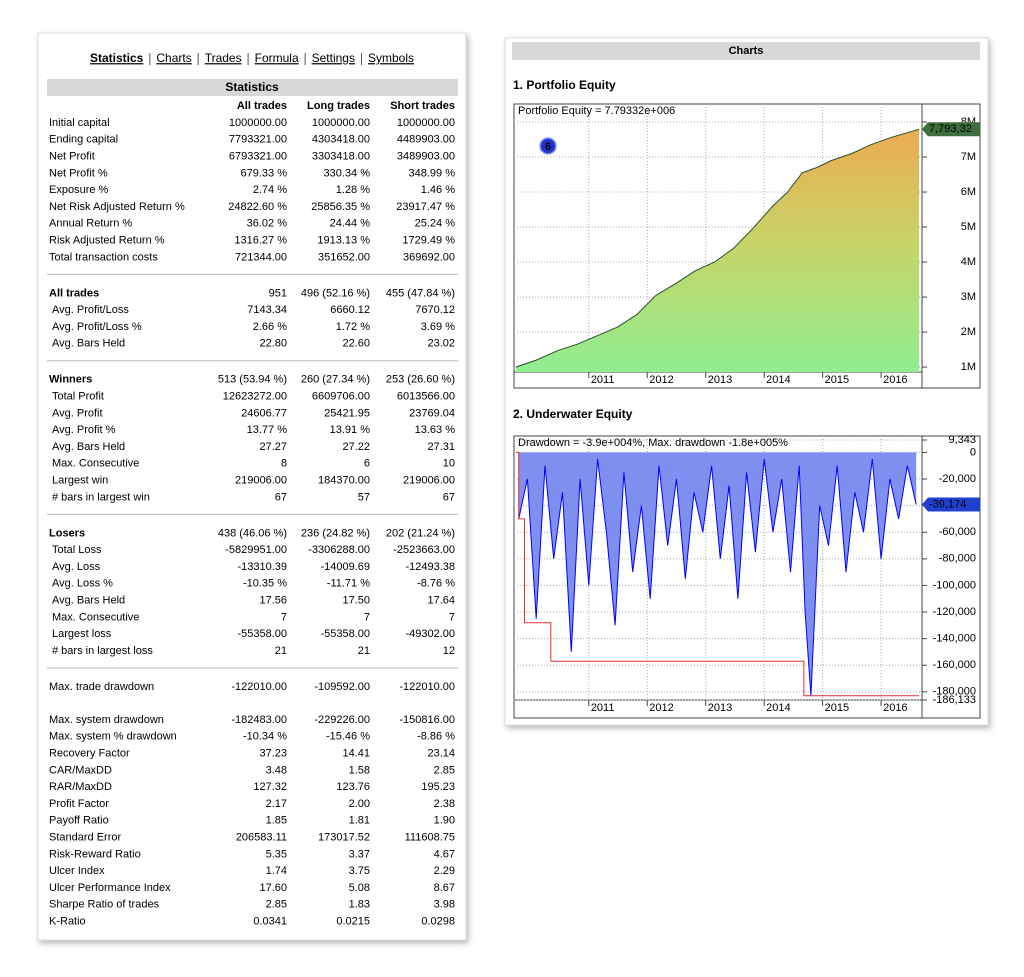  Describe the element at coordinates (223, 58) in the screenshot. I see `nav-link: Trades` at that location.